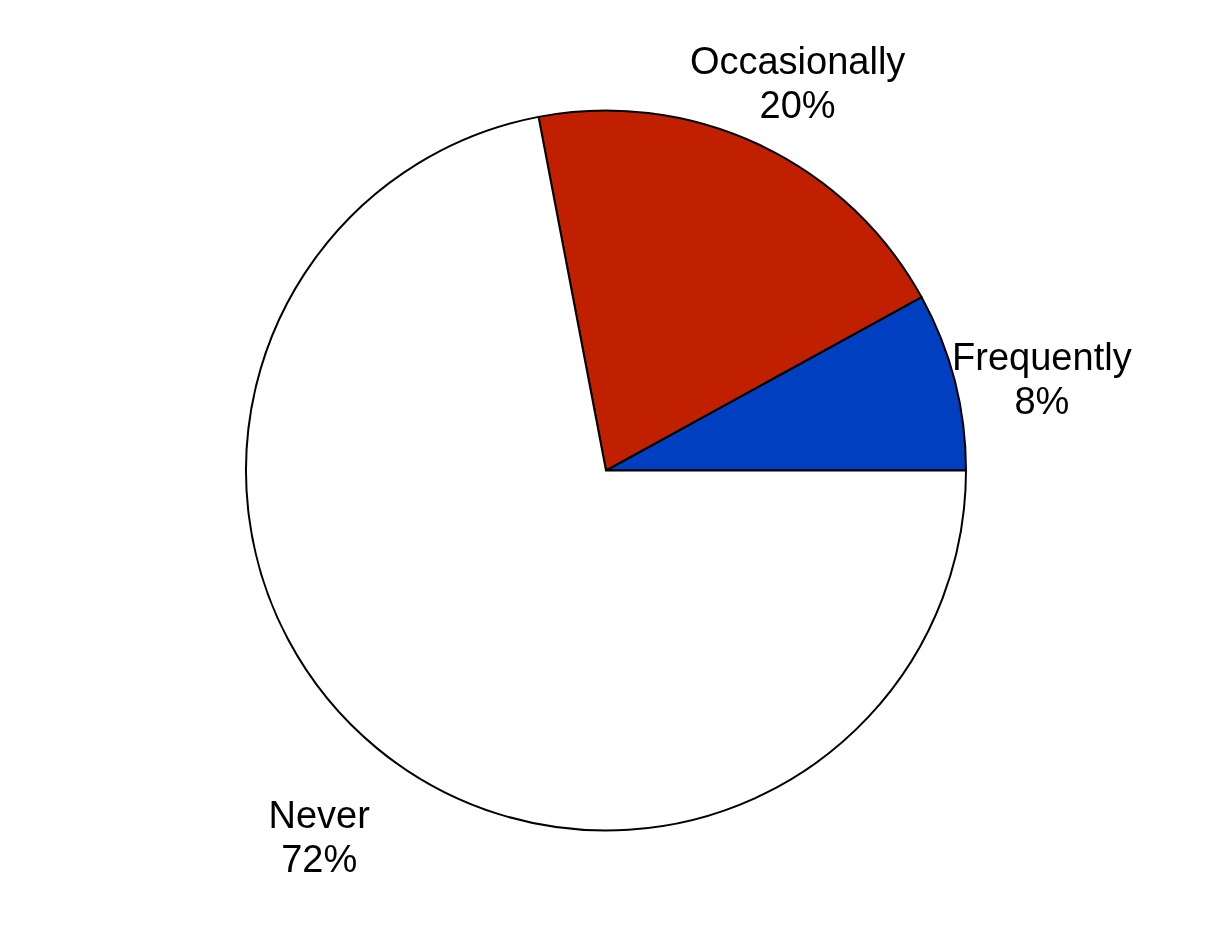  Describe the element at coordinates (797, 105) in the screenshot. I see `data-label: 20%` at that location.